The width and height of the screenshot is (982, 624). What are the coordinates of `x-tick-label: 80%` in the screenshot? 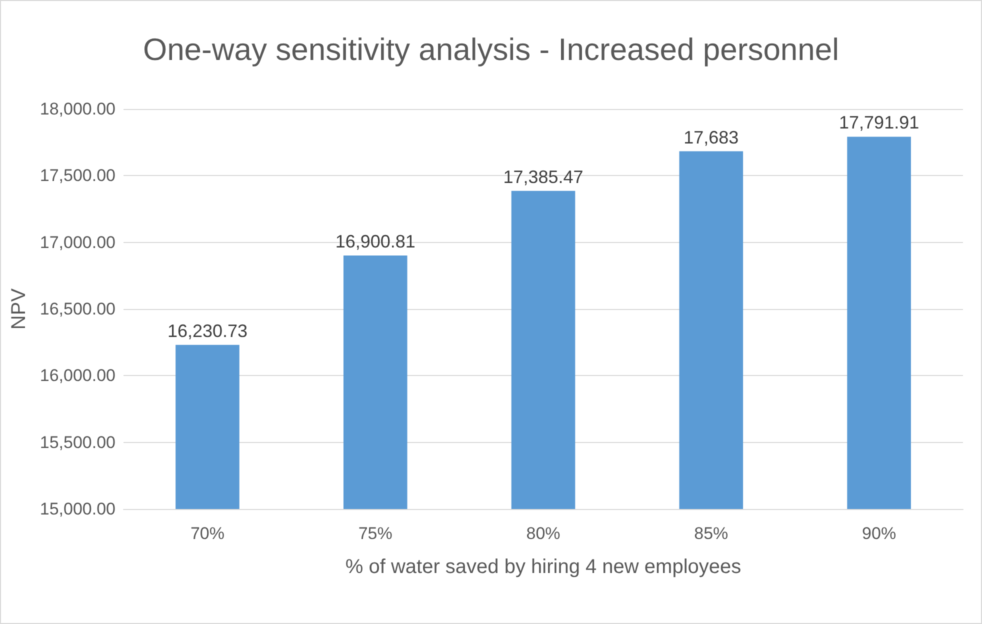 It's located at (543, 533).